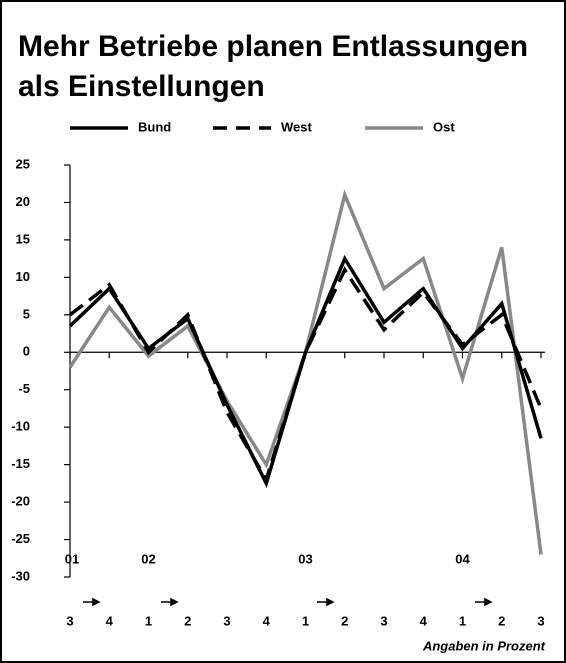  I want to click on y-tick-label: 0, so click(26, 351).